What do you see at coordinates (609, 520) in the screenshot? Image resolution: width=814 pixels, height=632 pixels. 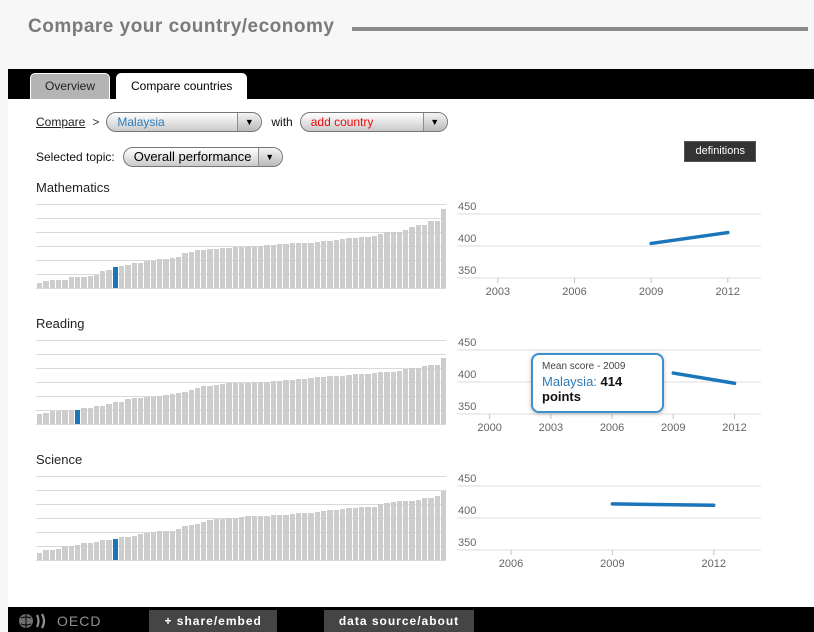 I see `line-chart-science: 450 400 350 2006 2009 2012` at bounding box center [609, 520].